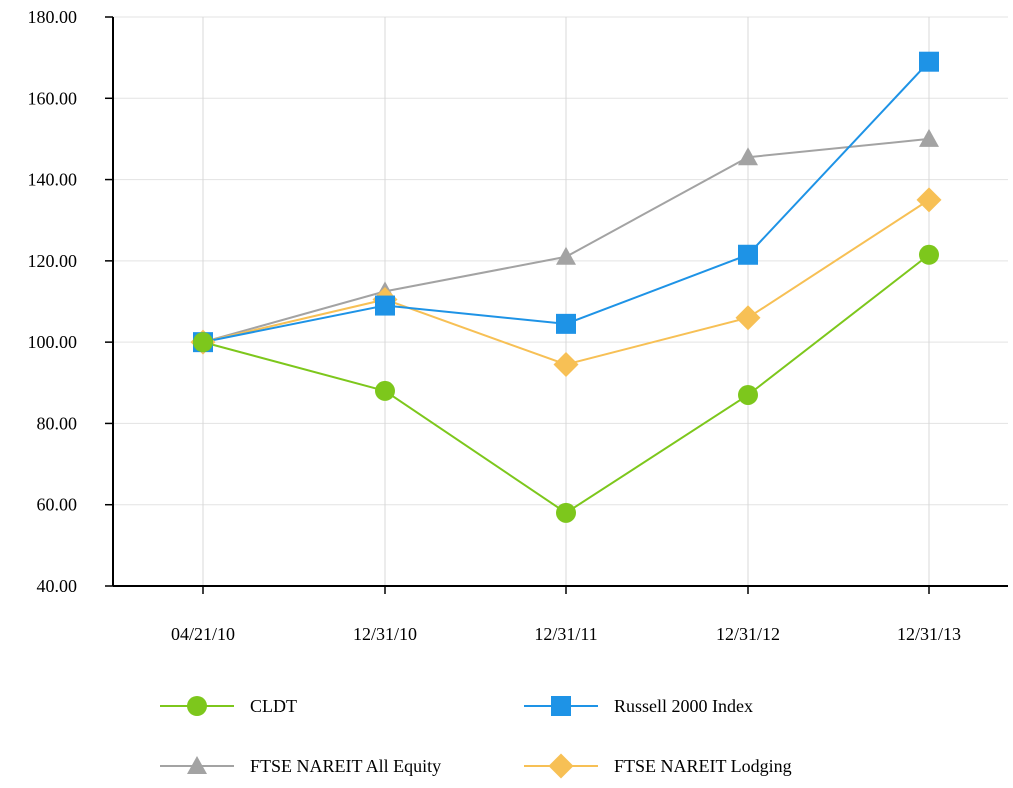 The width and height of the screenshot is (1013, 788). What do you see at coordinates (53, 17) in the screenshot?
I see `y-tick-label: 180.00` at bounding box center [53, 17].